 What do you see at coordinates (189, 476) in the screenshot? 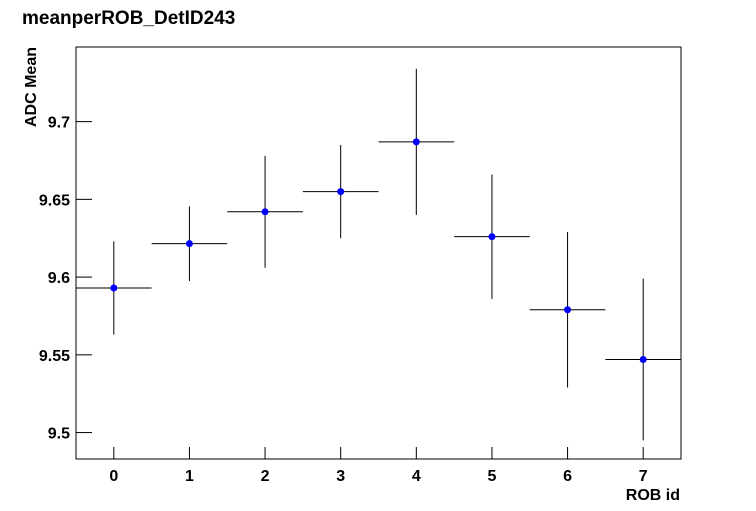
I see `x-tick-label: 1` at bounding box center [189, 476].